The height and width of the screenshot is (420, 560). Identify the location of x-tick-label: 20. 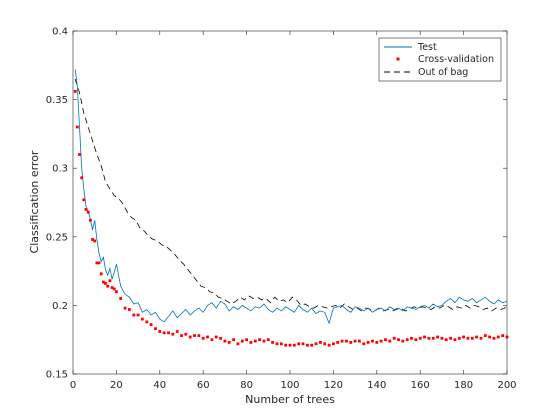
(116, 385).